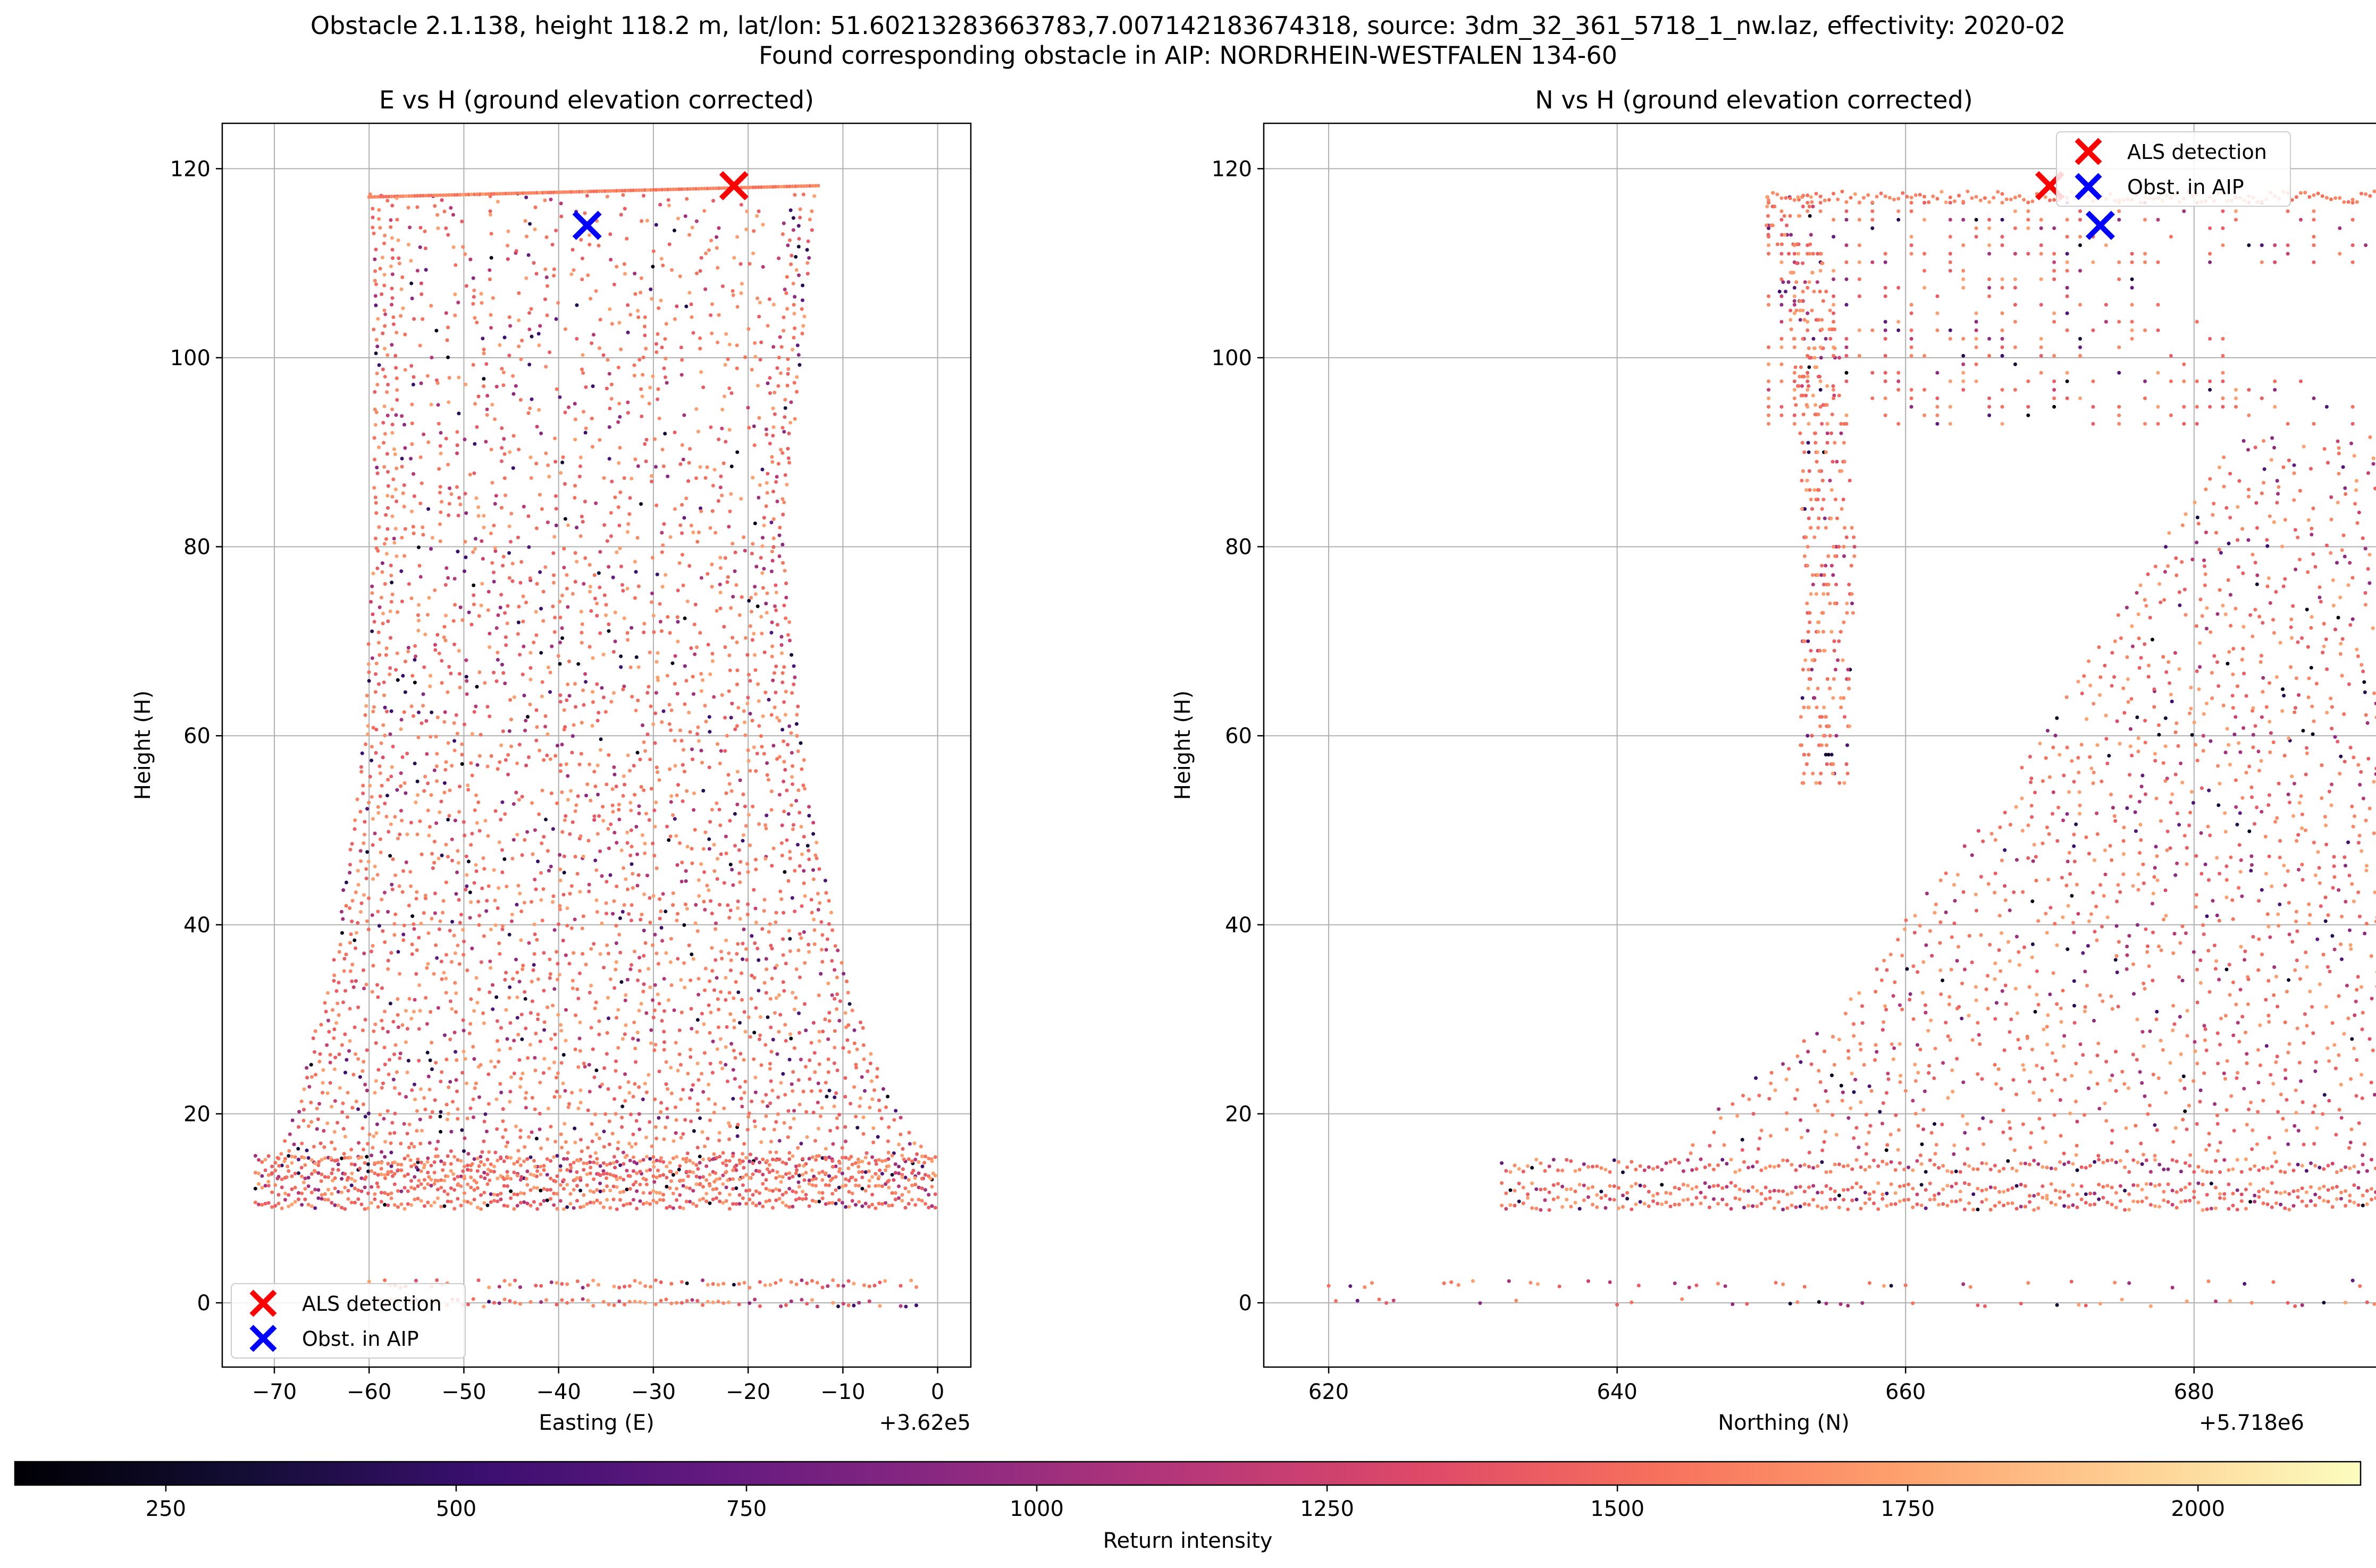 The width and height of the screenshot is (2376, 1568). I want to click on x-tick-label: 680, so click(2194, 1392).